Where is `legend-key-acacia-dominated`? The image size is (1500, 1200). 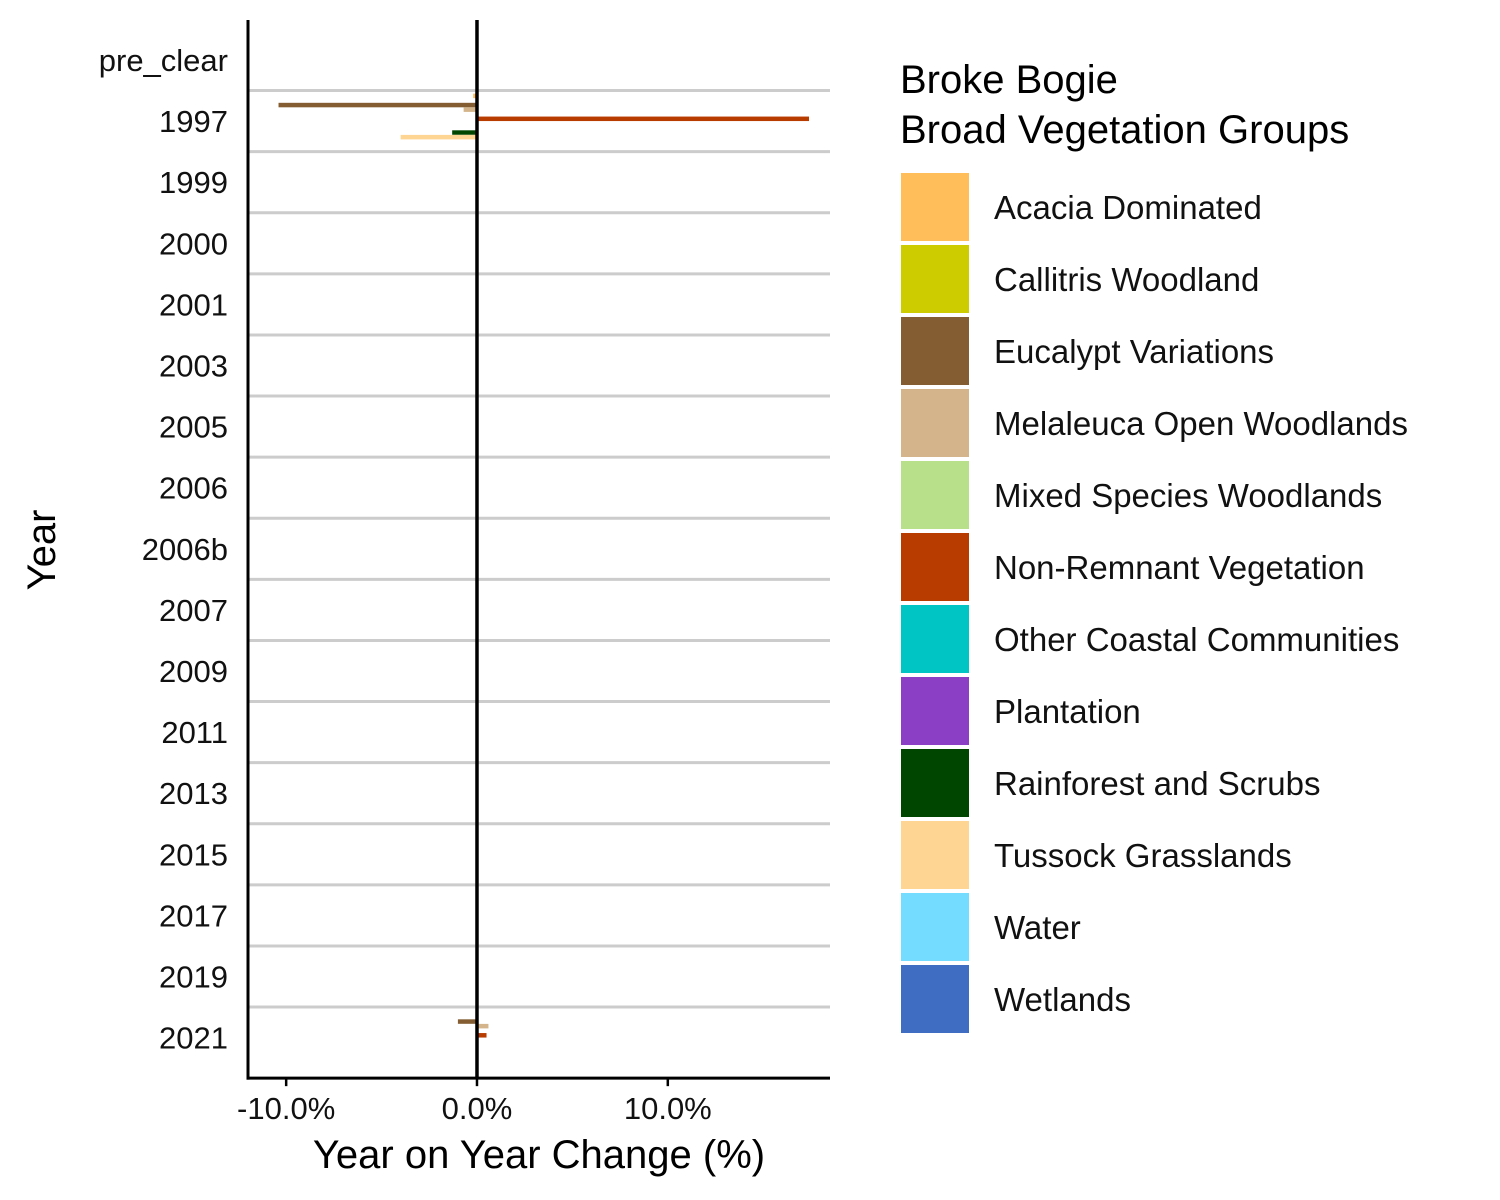
legend-key-acacia-dominated is located at coordinates (935, 207).